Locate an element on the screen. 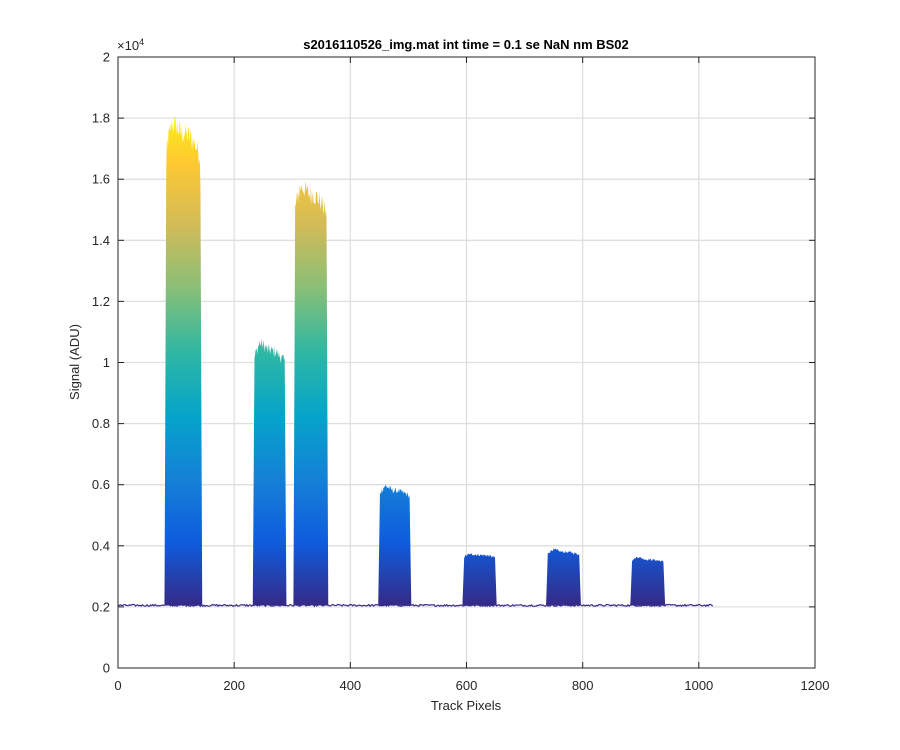 The width and height of the screenshot is (900, 750). y-tick-label: 0.4 is located at coordinates (101, 545).